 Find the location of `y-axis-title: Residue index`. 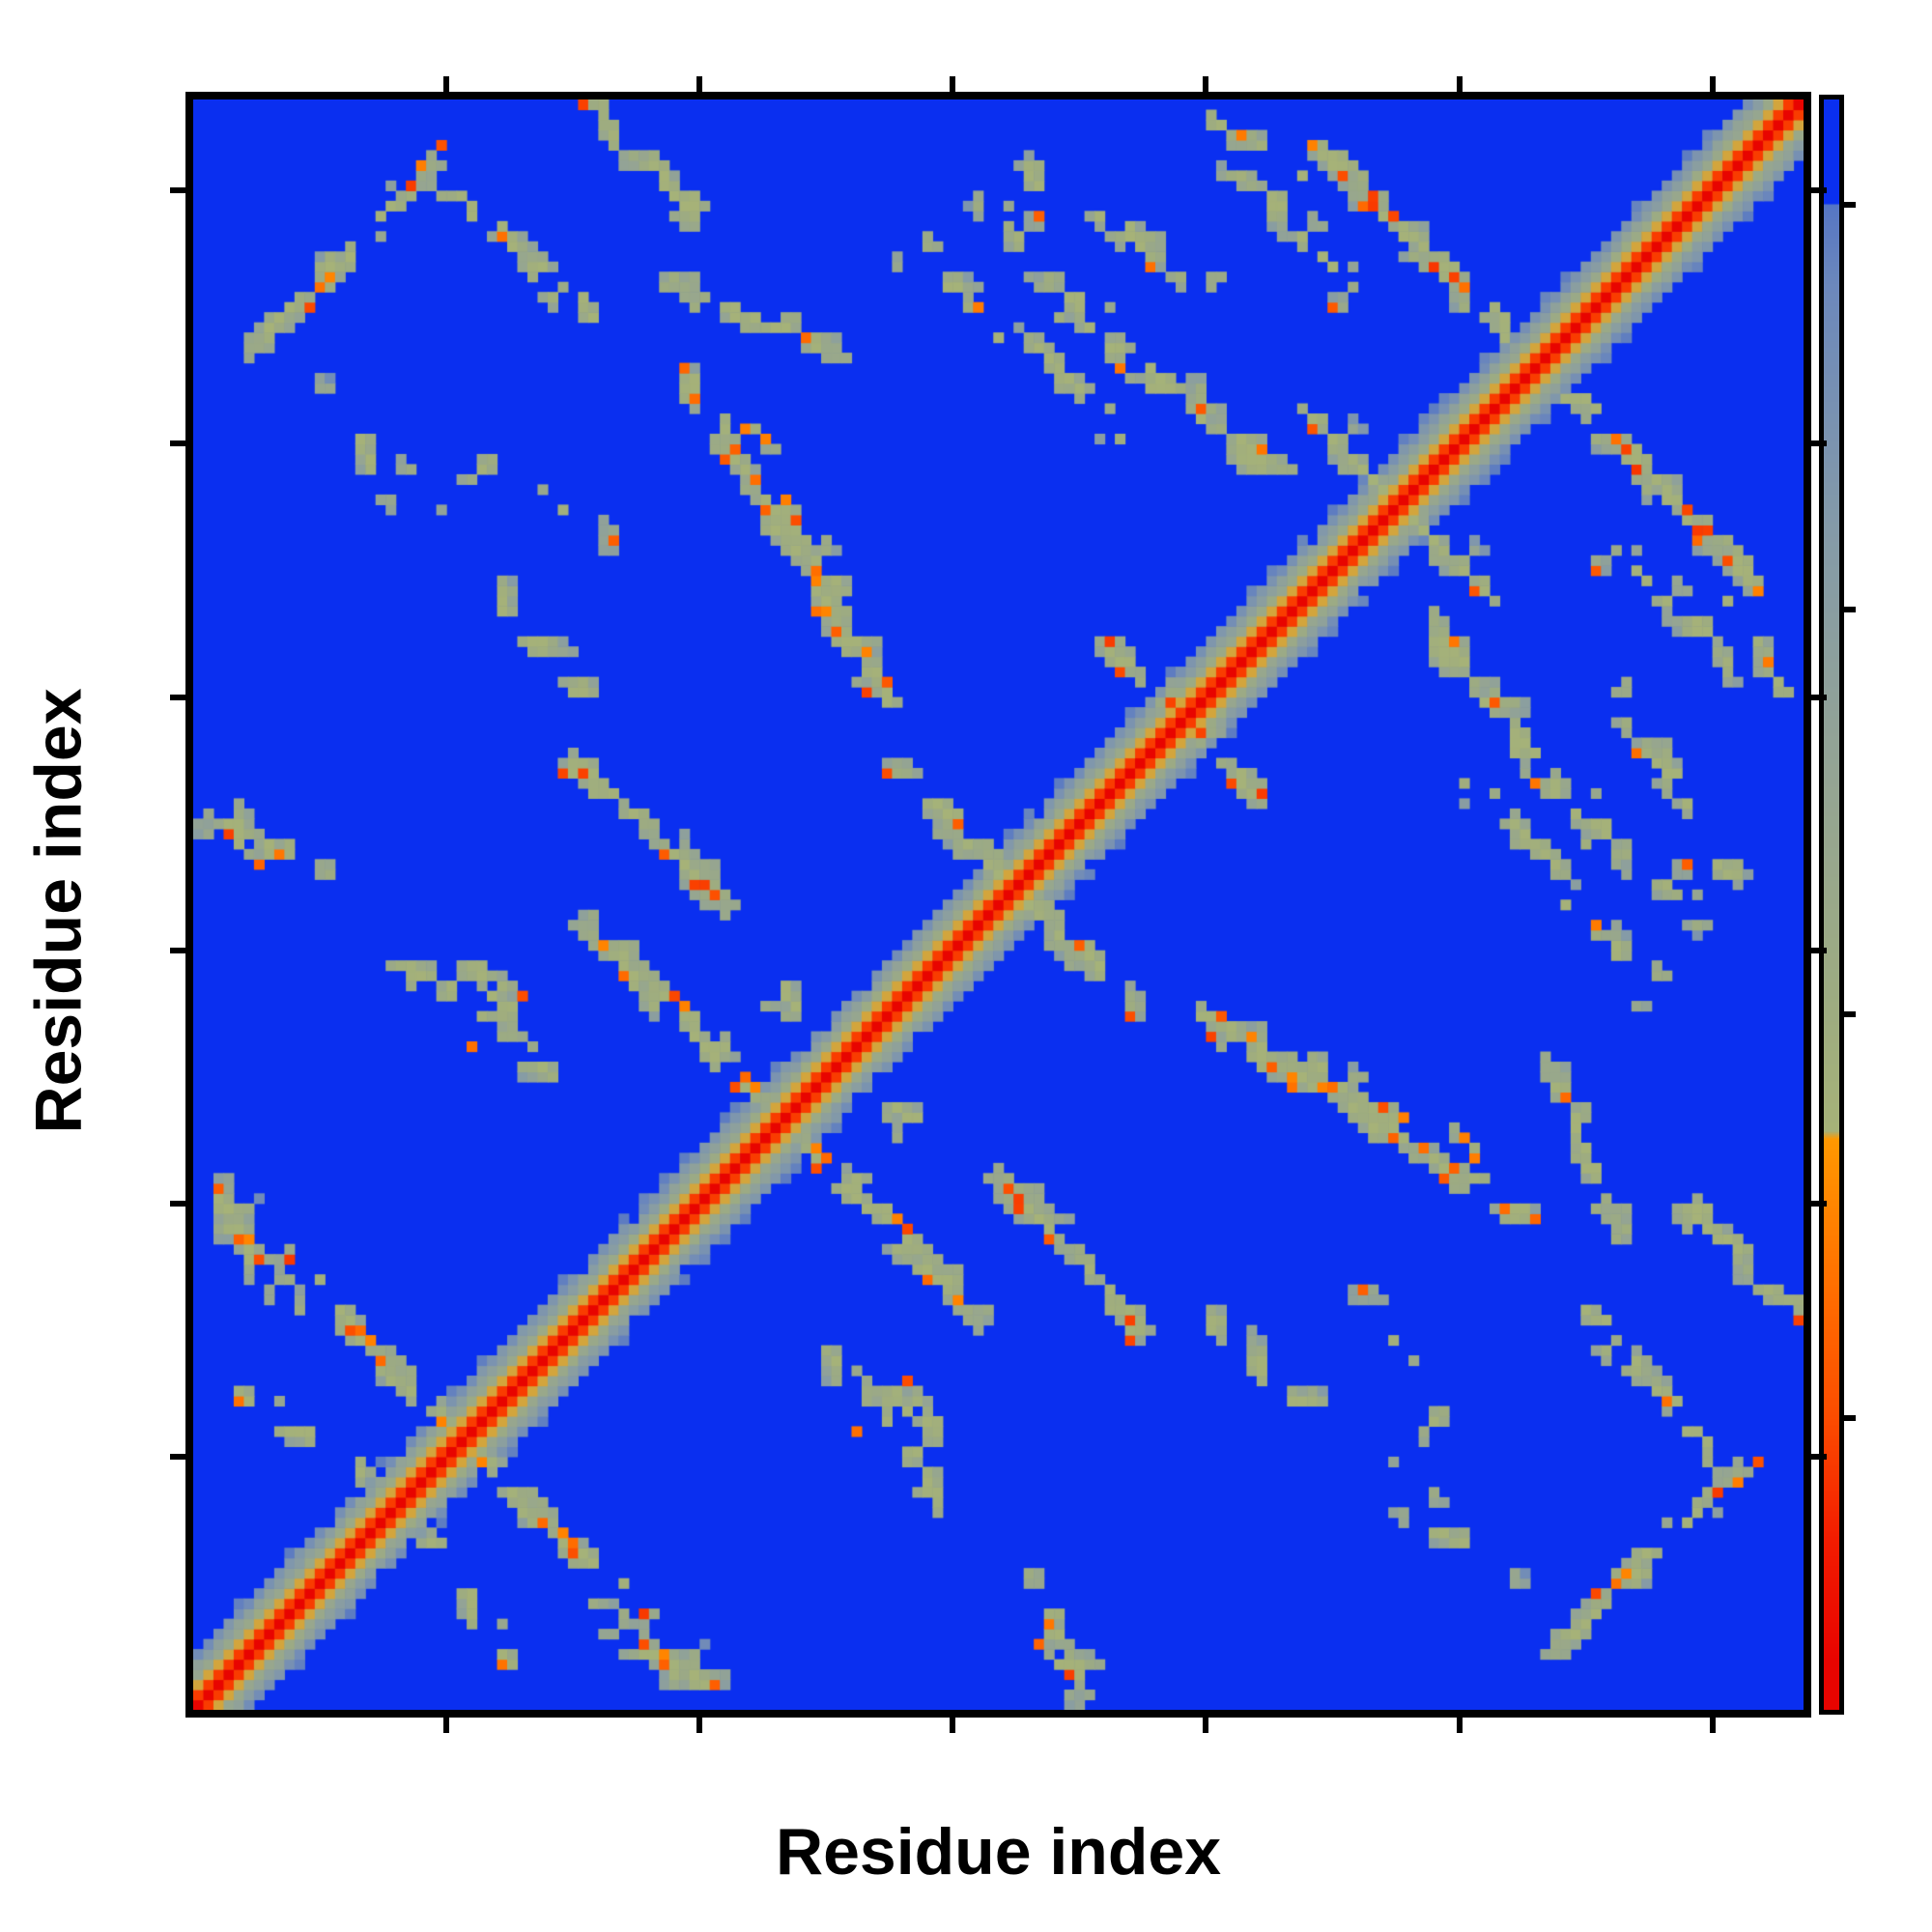

y-axis-title: Residue index is located at coordinates (58, 911).